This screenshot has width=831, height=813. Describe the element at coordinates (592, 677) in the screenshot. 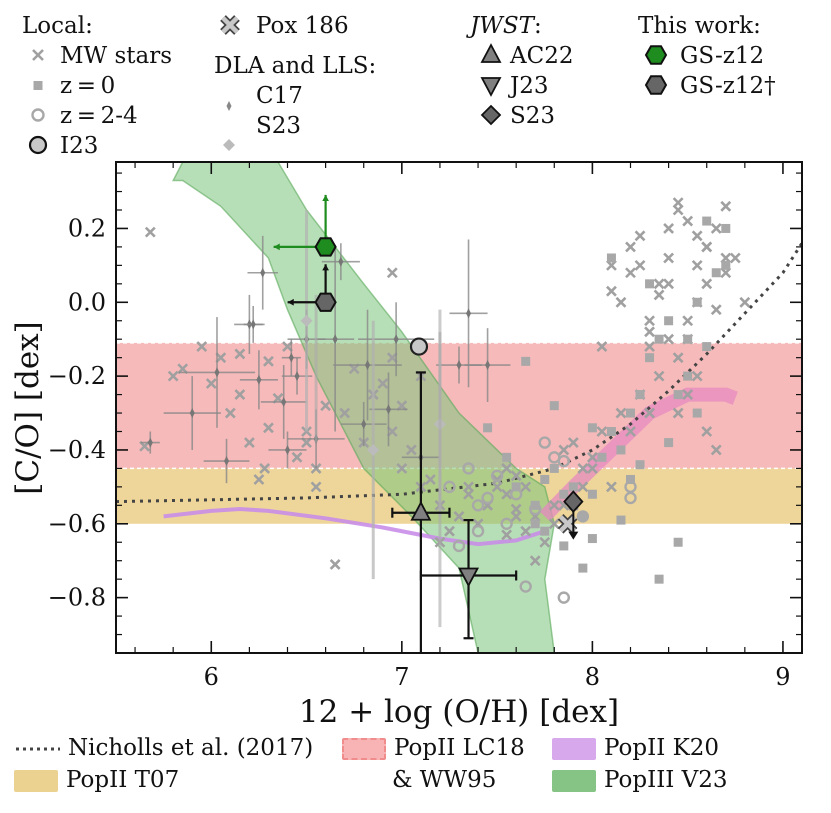

I see `x-tick-label: 8` at that location.